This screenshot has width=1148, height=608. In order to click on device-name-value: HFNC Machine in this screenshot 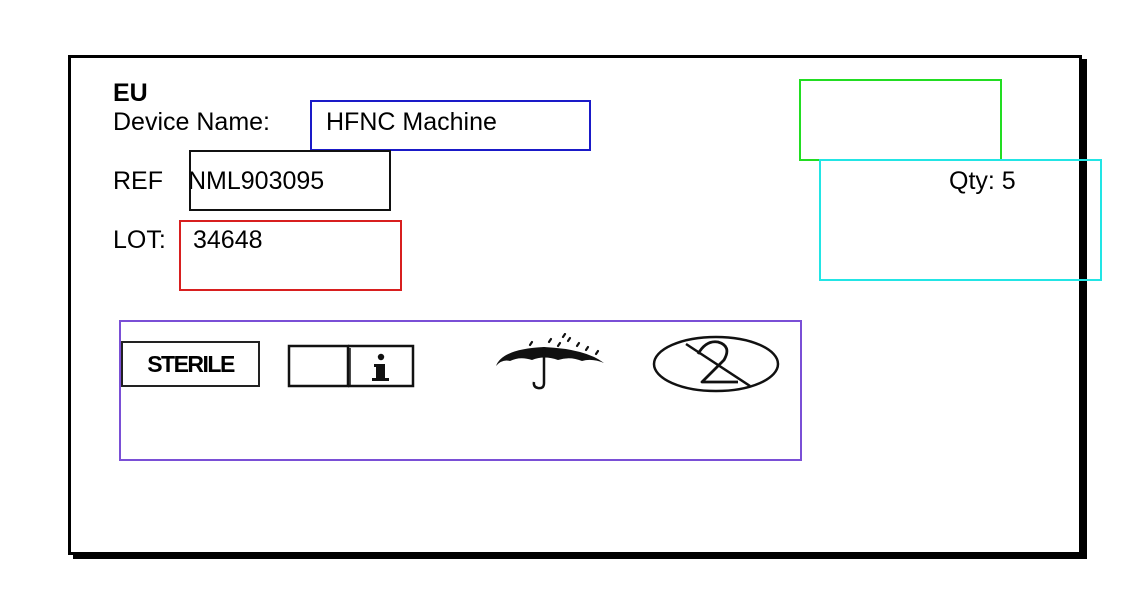, I will do `click(411, 122)`.